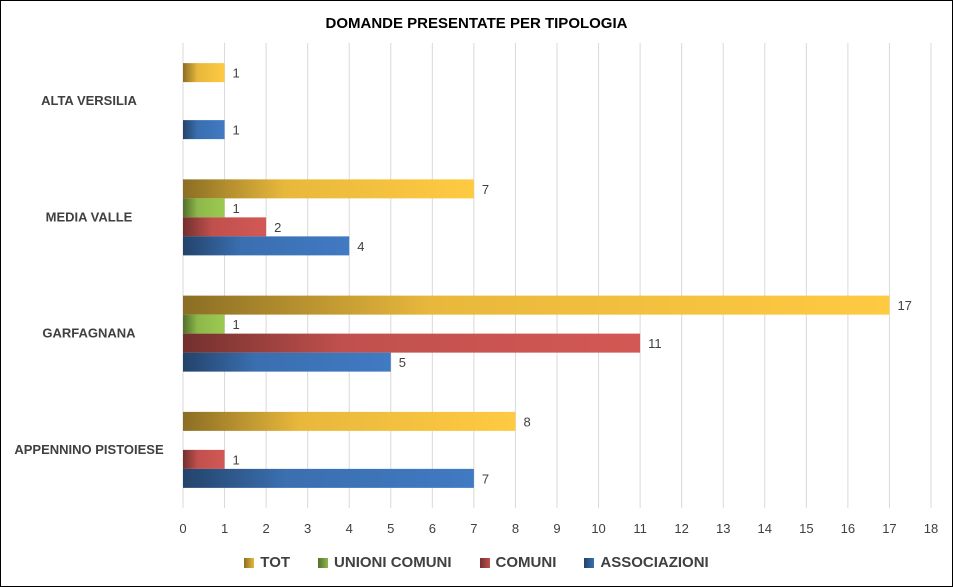 The image size is (953, 587). I want to click on legend-label-associazioni: ASSOCIAZIONI, so click(654, 562).